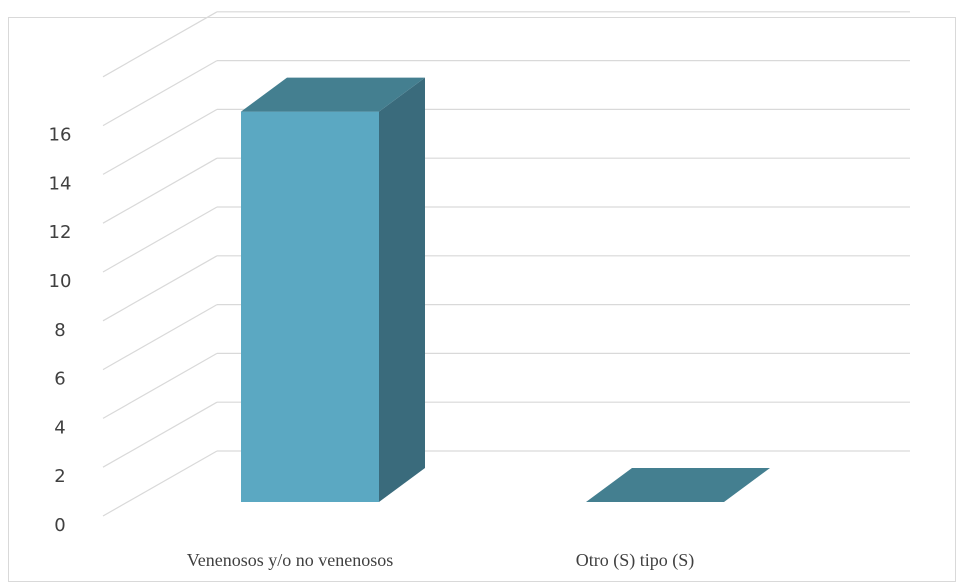 The height and width of the screenshot is (585, 958). What do you see at coordinates (60, 232) in the screenshot?
I see `y-tick-label: 12` at bounding box center [60, 232].